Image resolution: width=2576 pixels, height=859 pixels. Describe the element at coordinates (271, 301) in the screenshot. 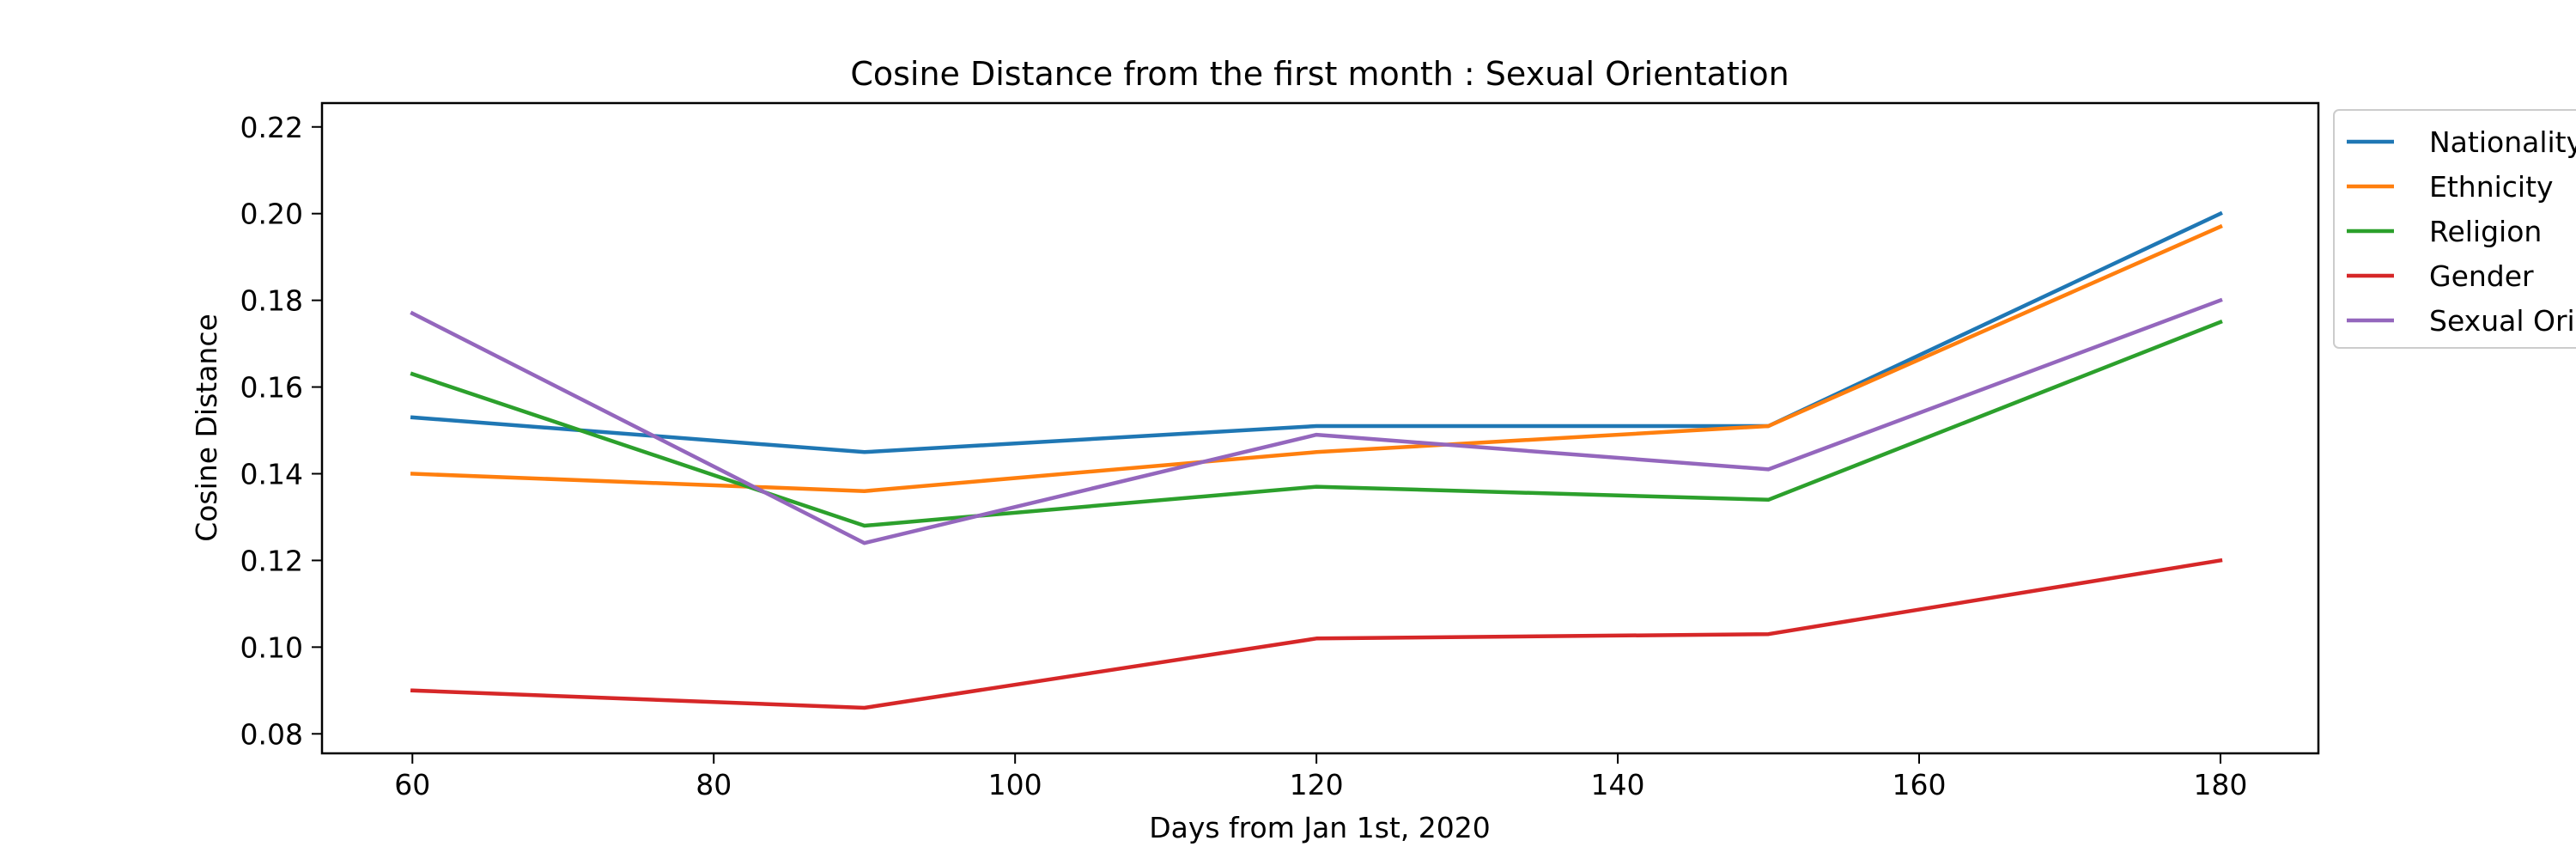

I see `y-tick-label: 0.18` at that location.